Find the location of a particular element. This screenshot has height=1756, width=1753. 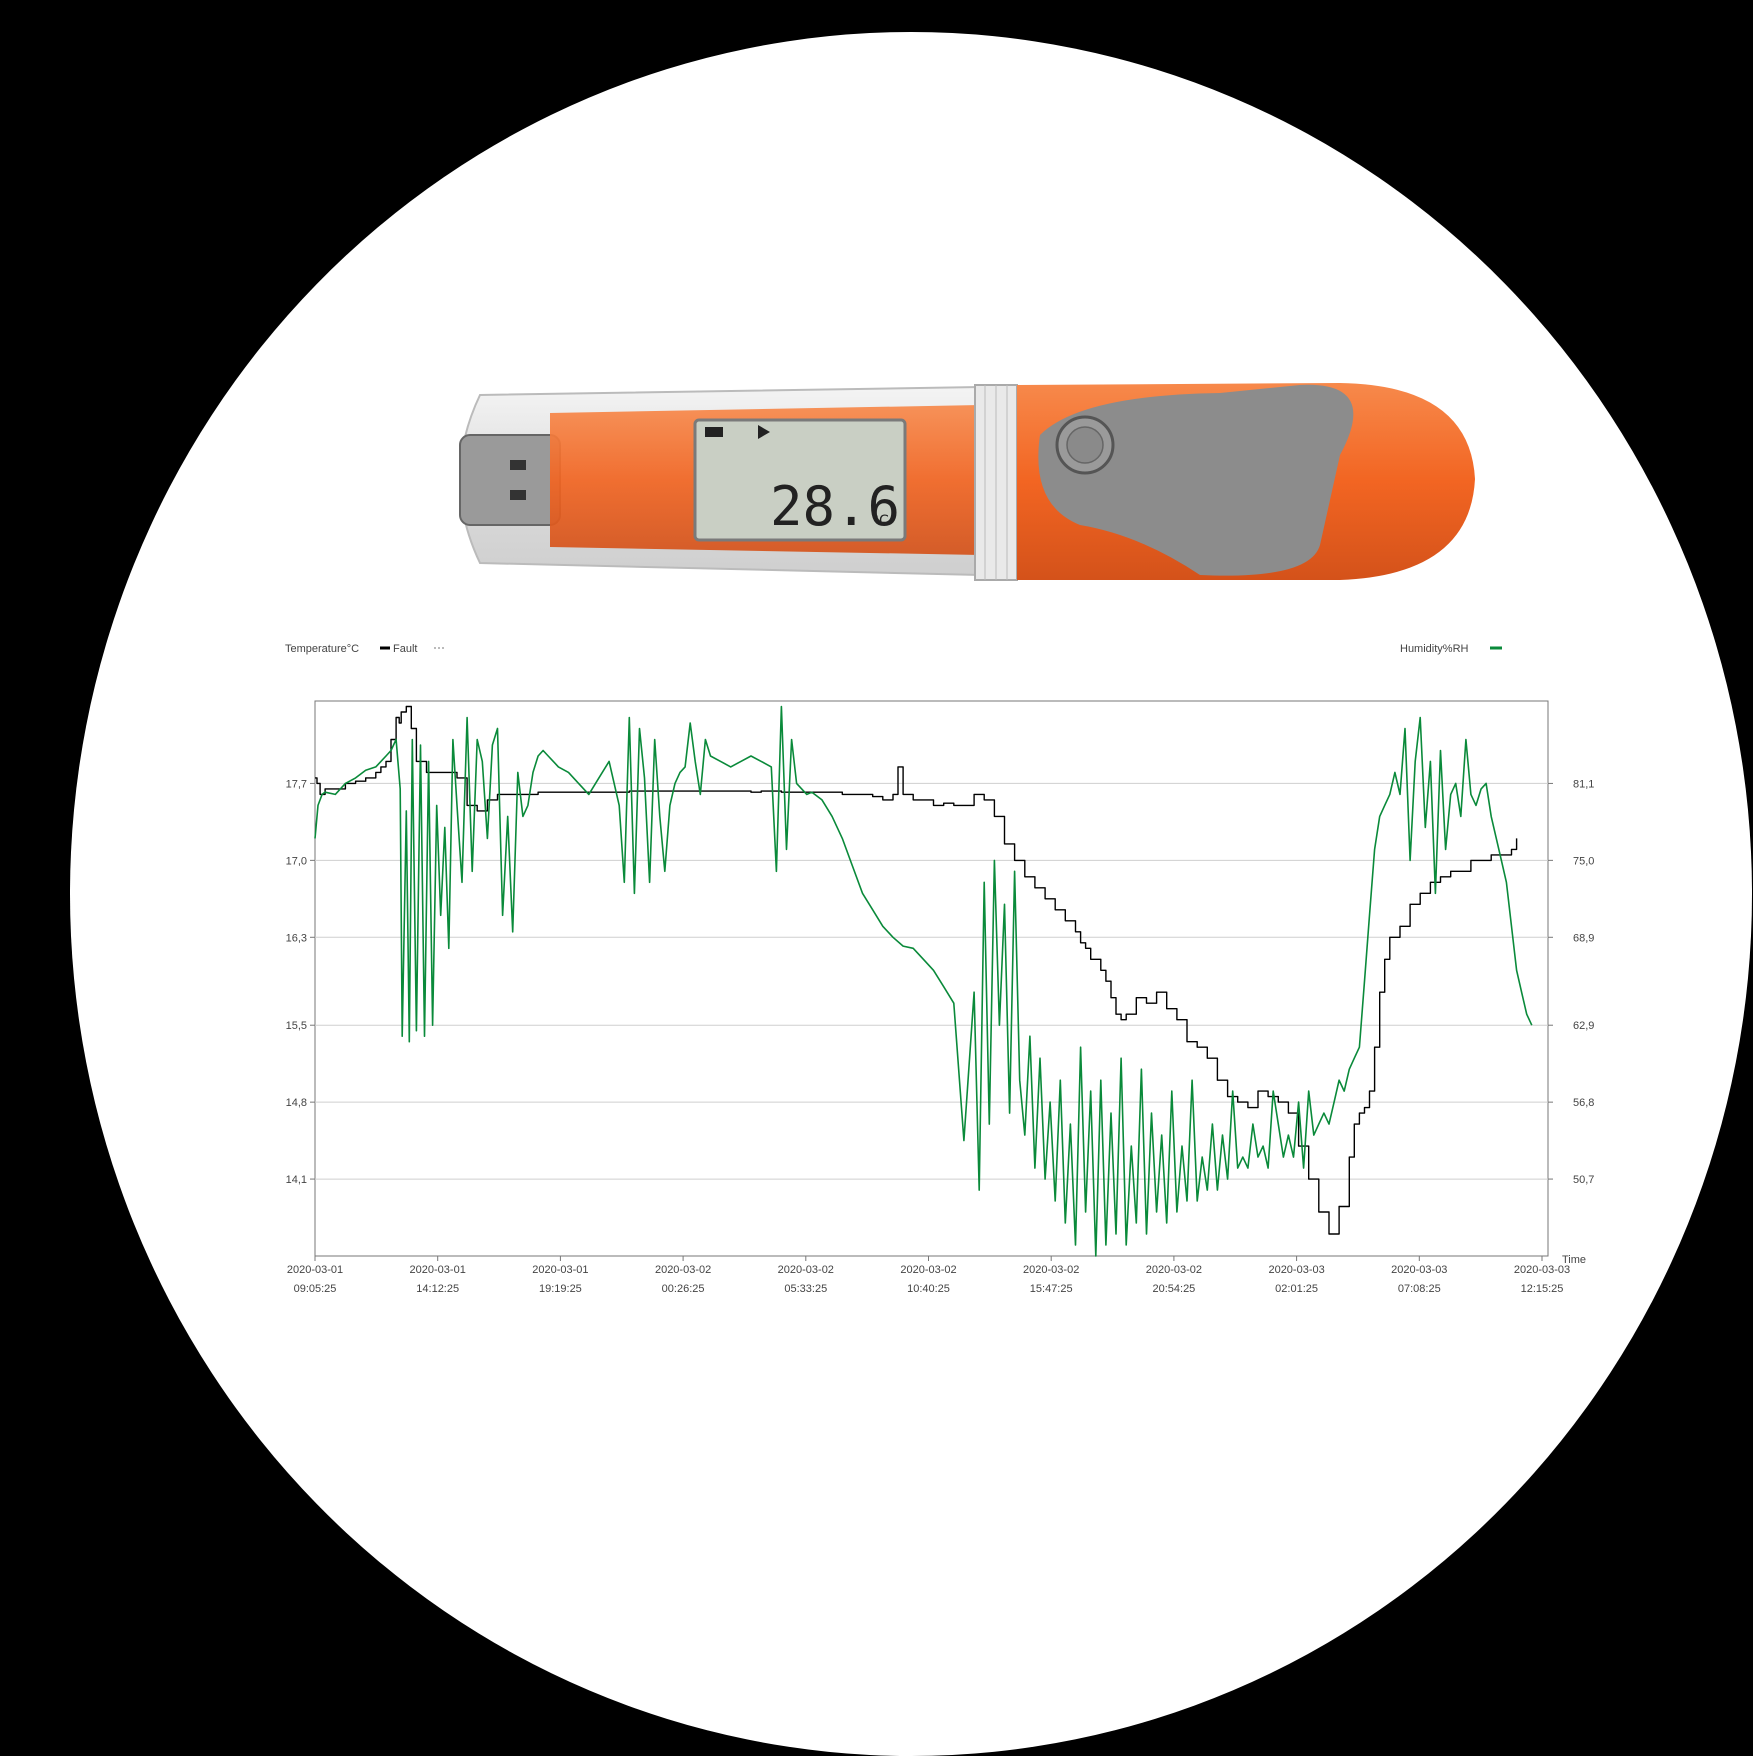

y-right-tick-label: 68,9 is located at coordinates (1583, 938).